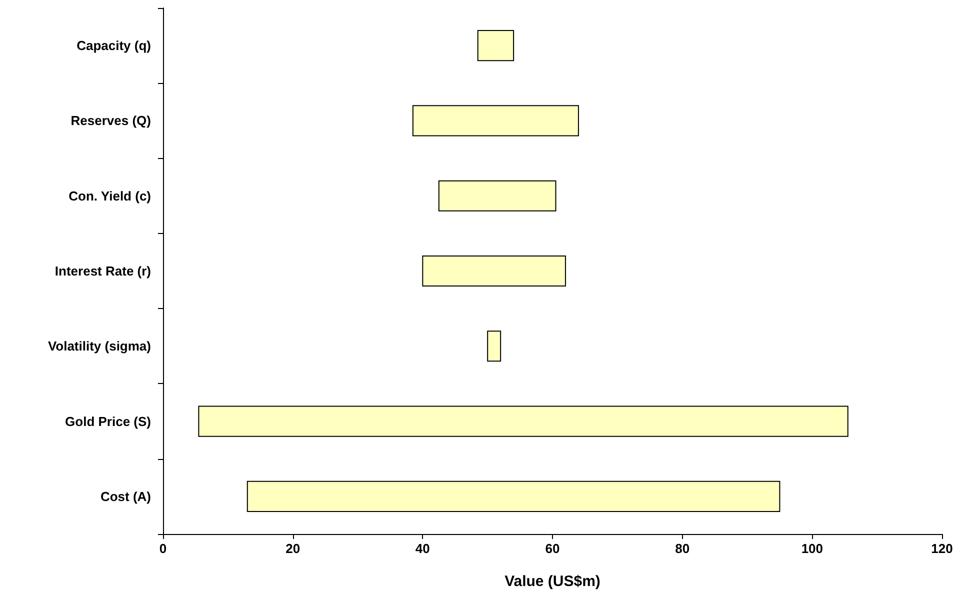 This screenshot has height=612, width=964. I want to click on x-tick-label: 80, so click(682, 548).